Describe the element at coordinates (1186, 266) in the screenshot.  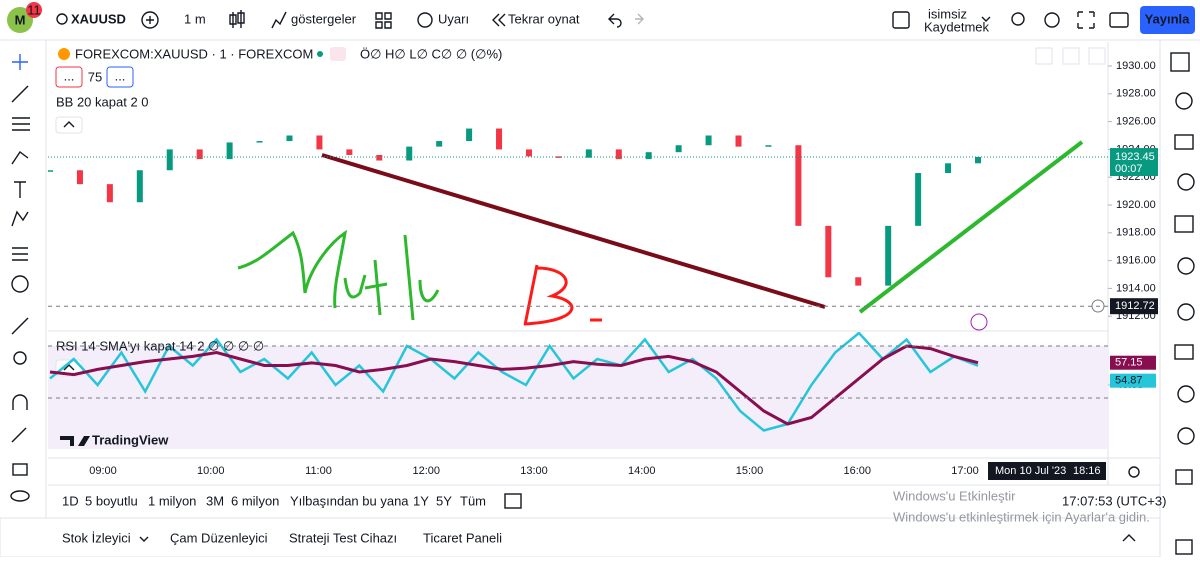
I see `ideas-icon` at that location.